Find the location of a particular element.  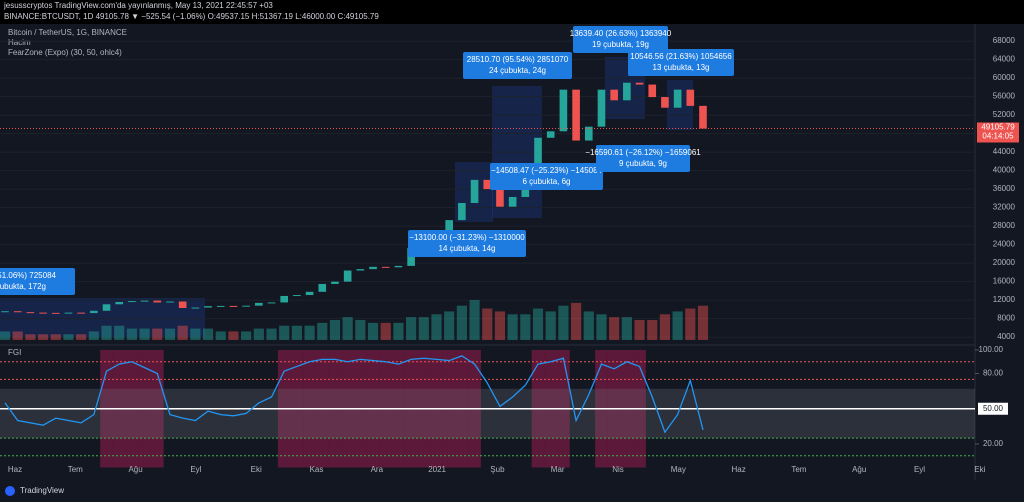

price-tag-text: 49105.79 is located at coordinates (998, 127).